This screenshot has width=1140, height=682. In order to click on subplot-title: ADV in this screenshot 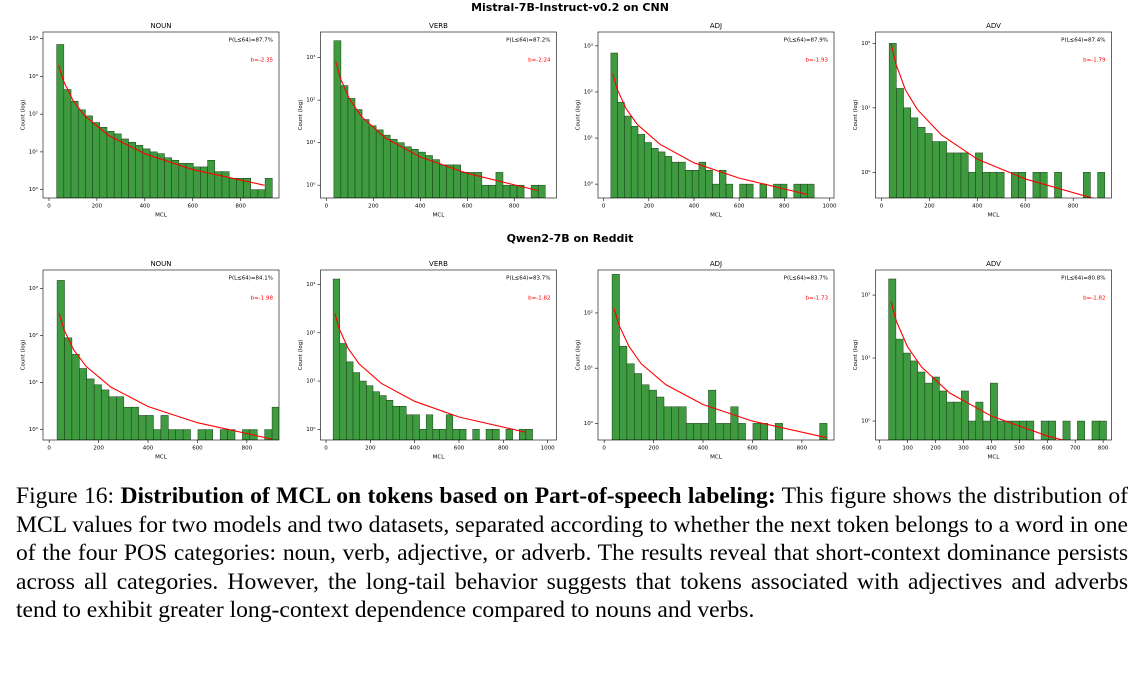, I will do `click(993, 264)`.